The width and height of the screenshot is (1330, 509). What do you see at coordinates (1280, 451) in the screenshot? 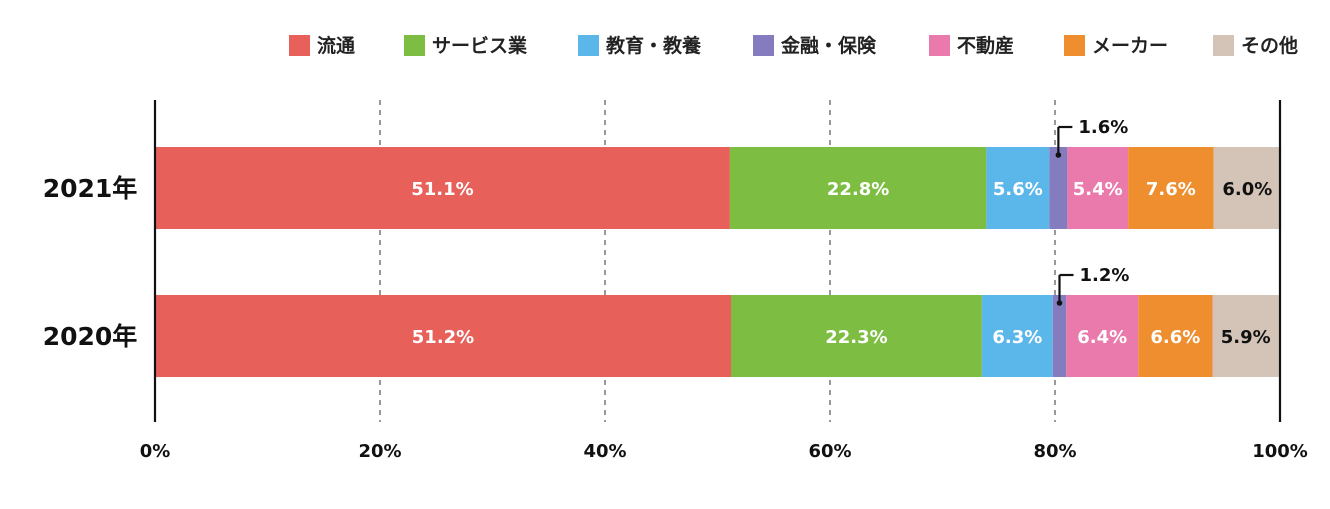
I see `x-tick-label: 100%` at bounding box center [1280, 451].